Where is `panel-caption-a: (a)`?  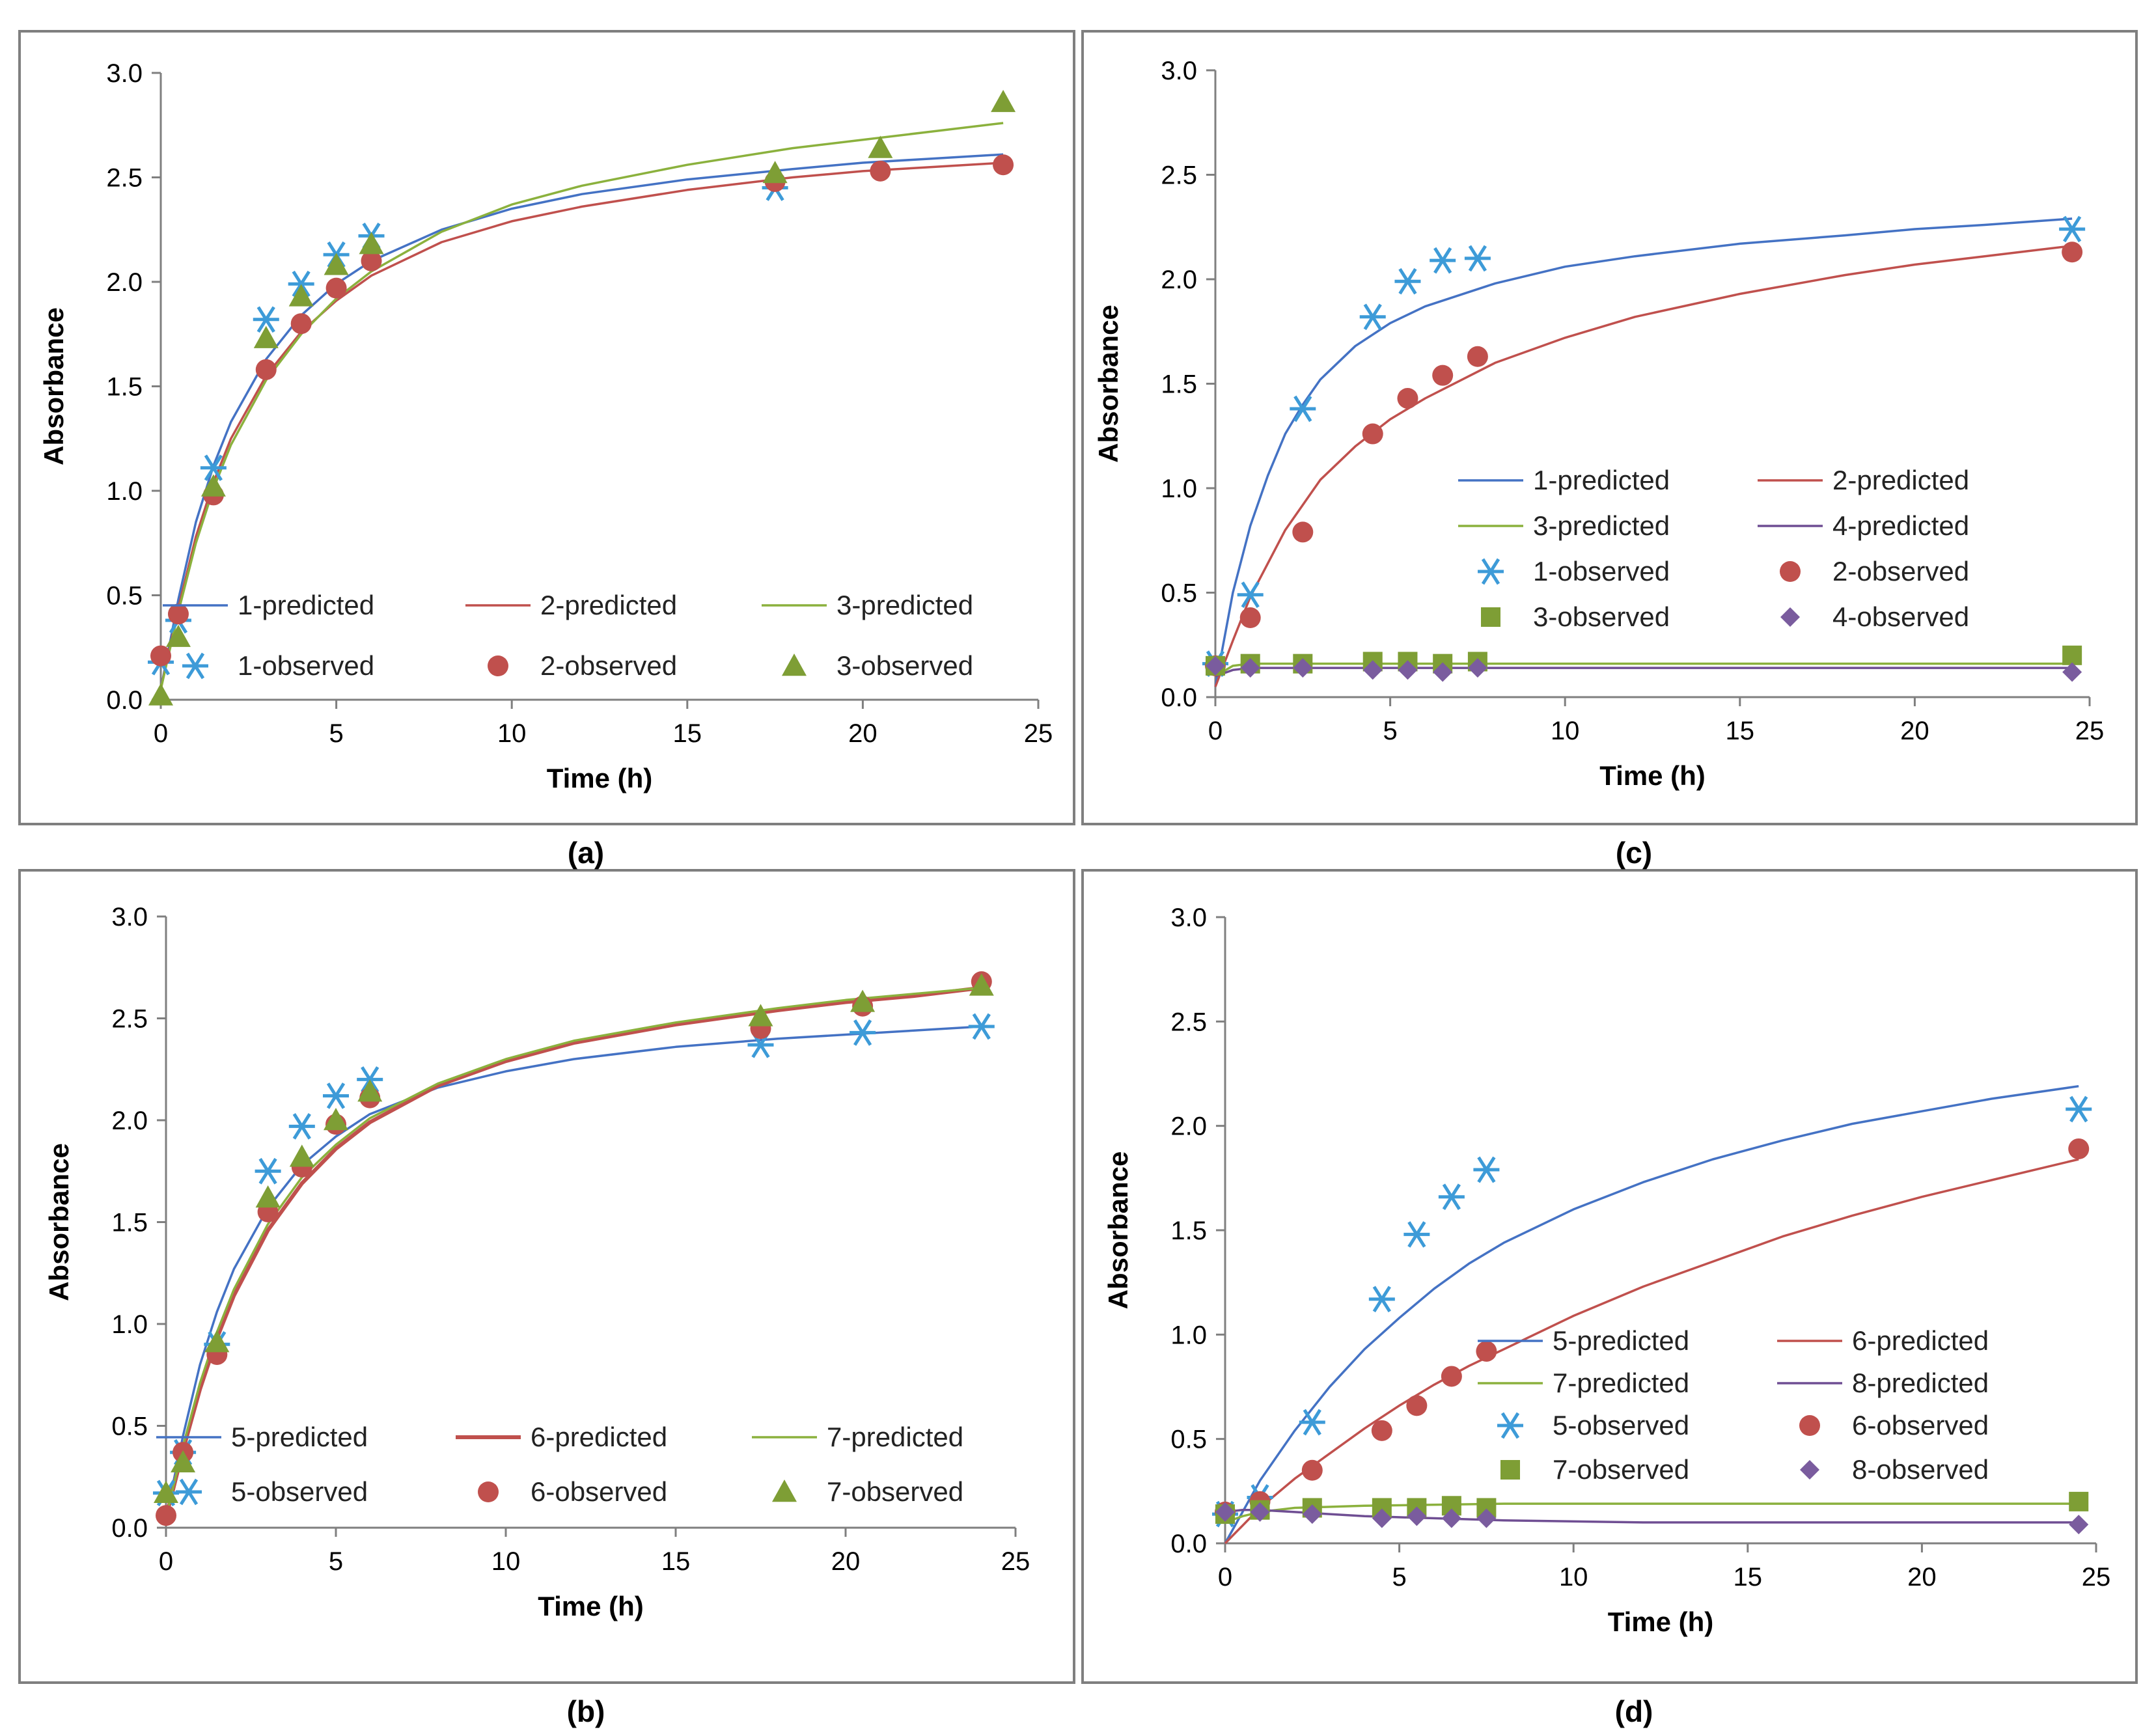 panel-caption-a: (a) is located at coordinates (586, 853).